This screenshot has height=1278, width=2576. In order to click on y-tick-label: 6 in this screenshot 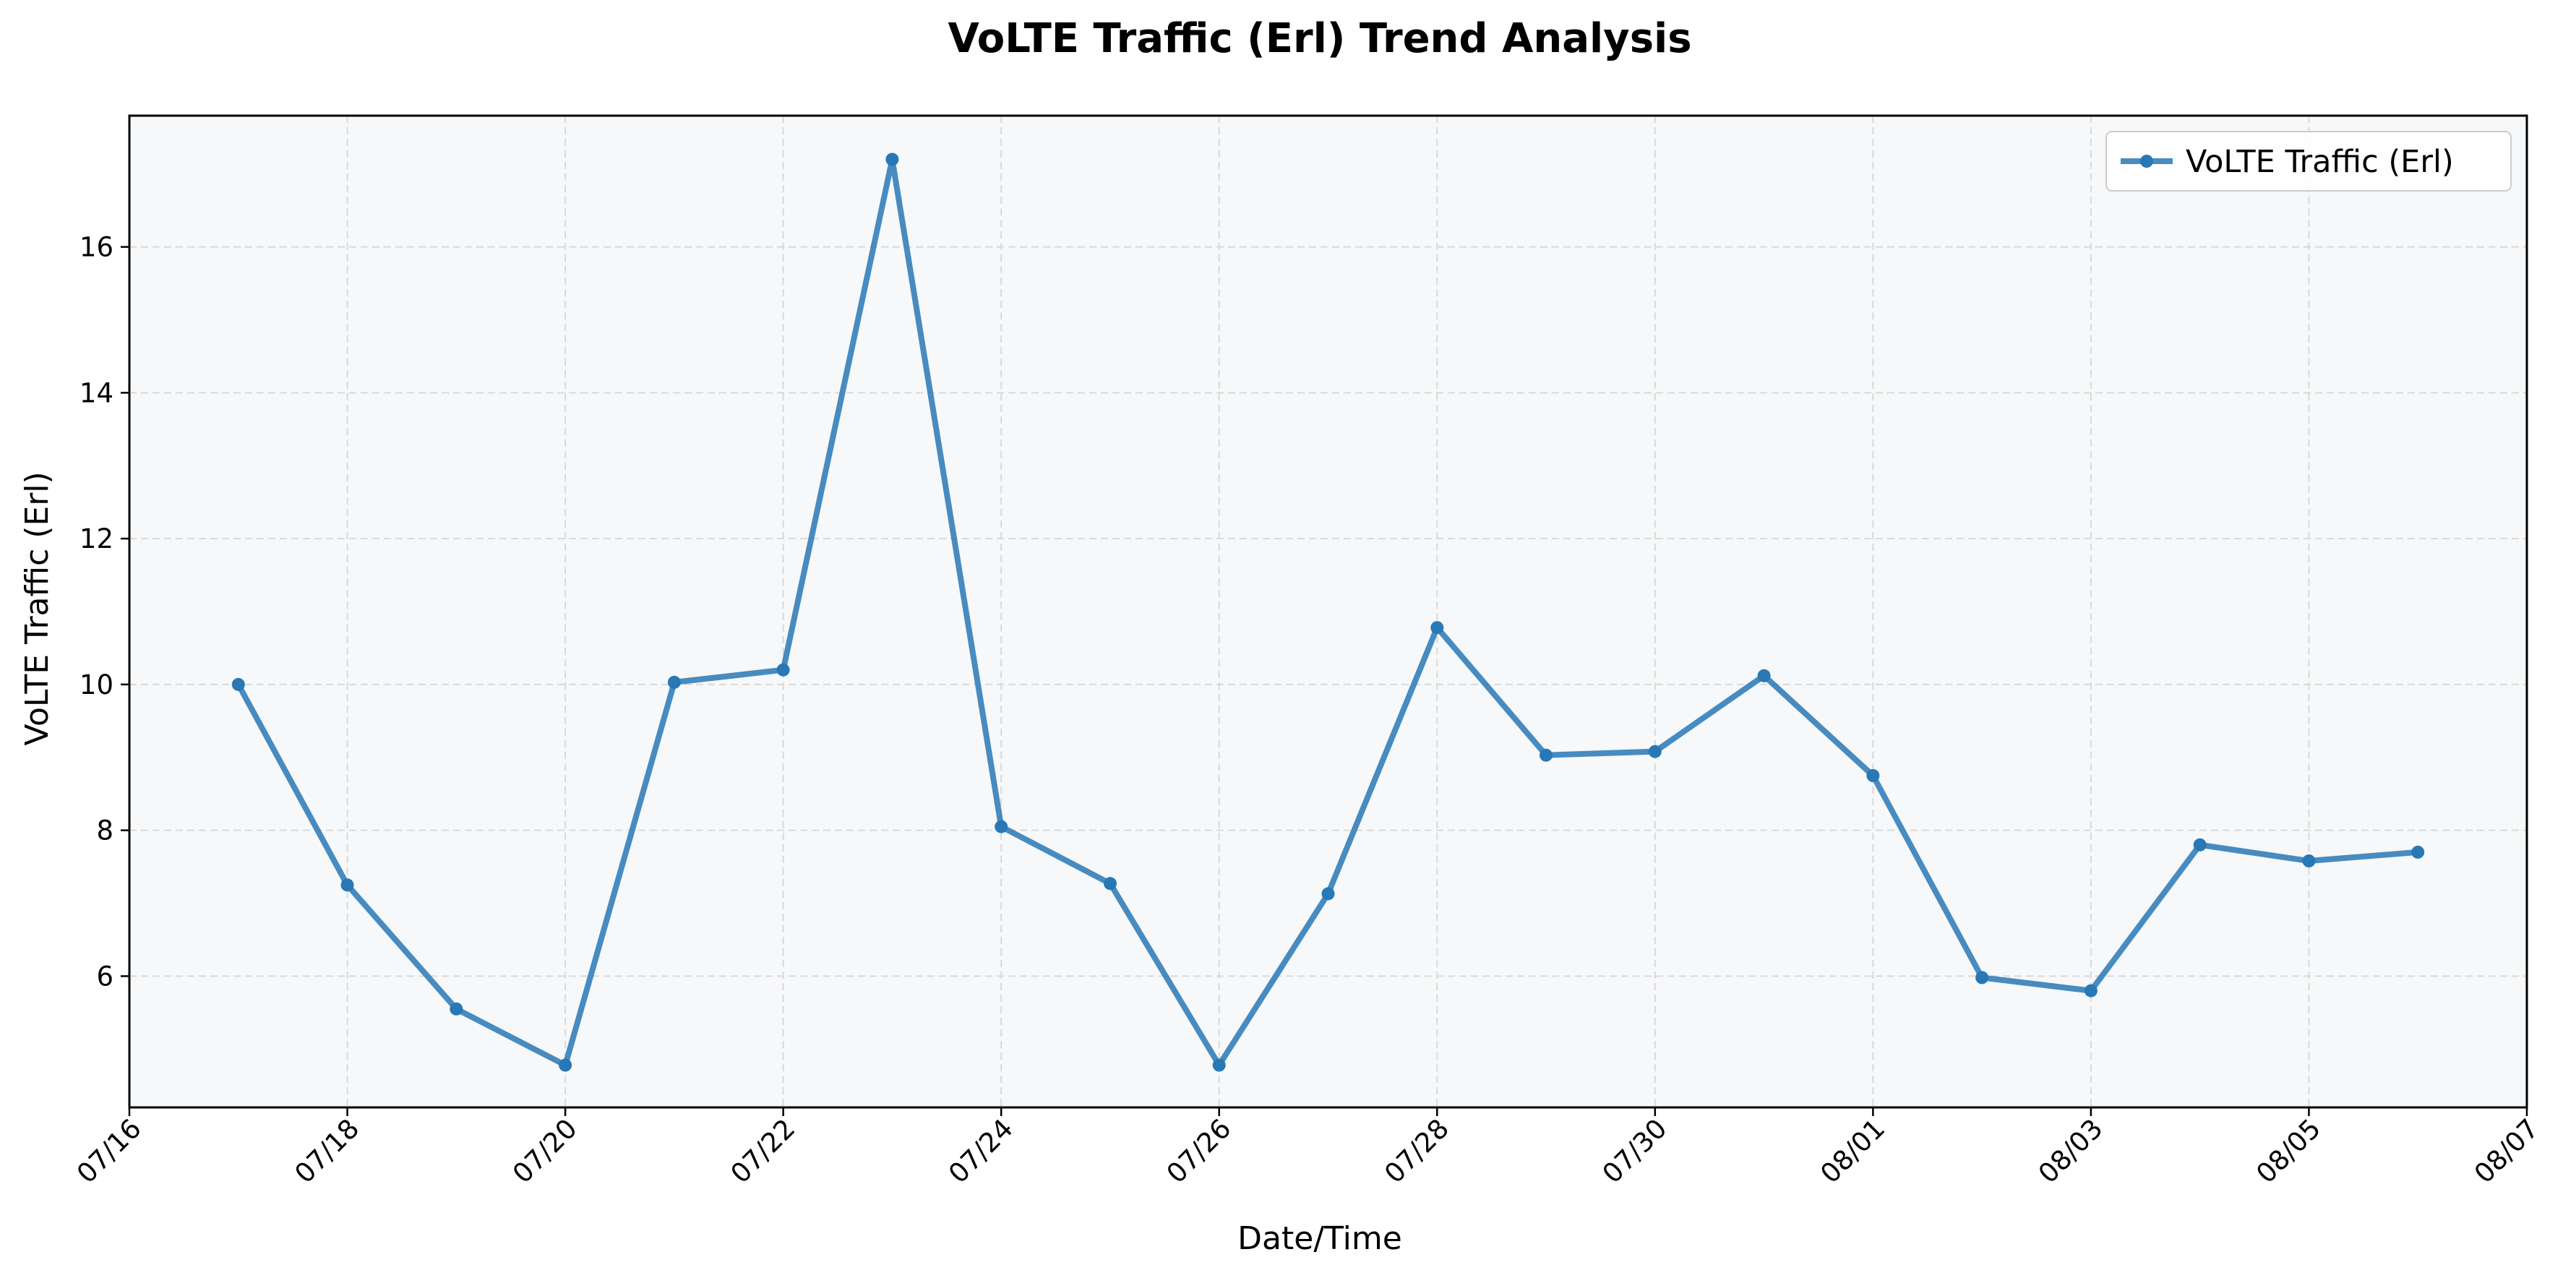, I will do `click(105, 976)`.